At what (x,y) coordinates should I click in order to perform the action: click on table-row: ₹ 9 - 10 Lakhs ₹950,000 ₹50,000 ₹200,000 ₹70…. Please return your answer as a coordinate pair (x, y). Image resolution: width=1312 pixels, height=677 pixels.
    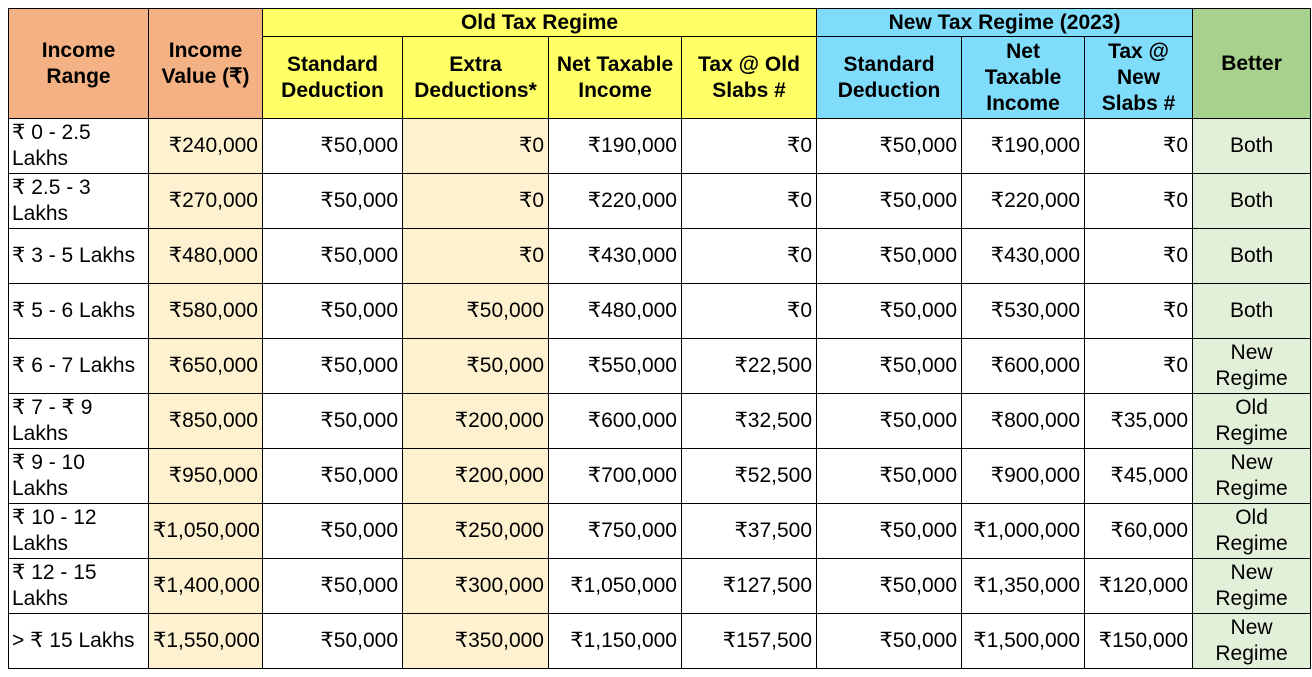
    Looking at the image, I should click on (660, 476).